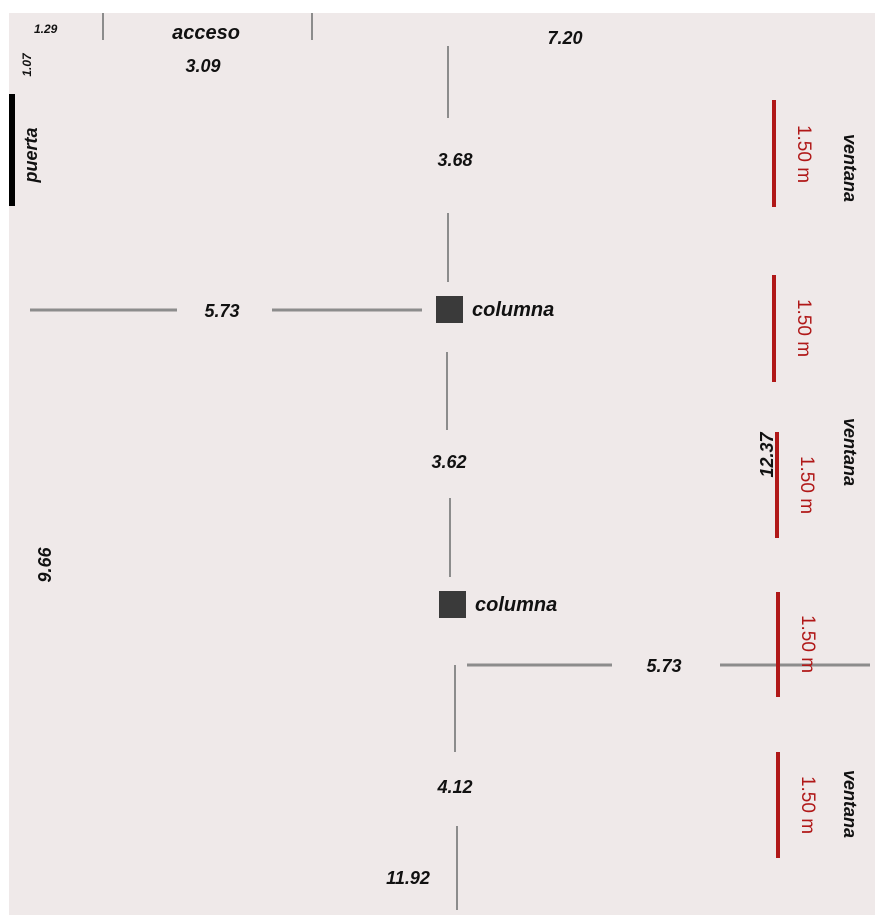 Image resolution: width=875 pixels, height=915 pixels. What do you see at coordinates (807, 805) in the screenshot?
I see `window-width-5: 1.50 m` at bounding box center [807, 805].